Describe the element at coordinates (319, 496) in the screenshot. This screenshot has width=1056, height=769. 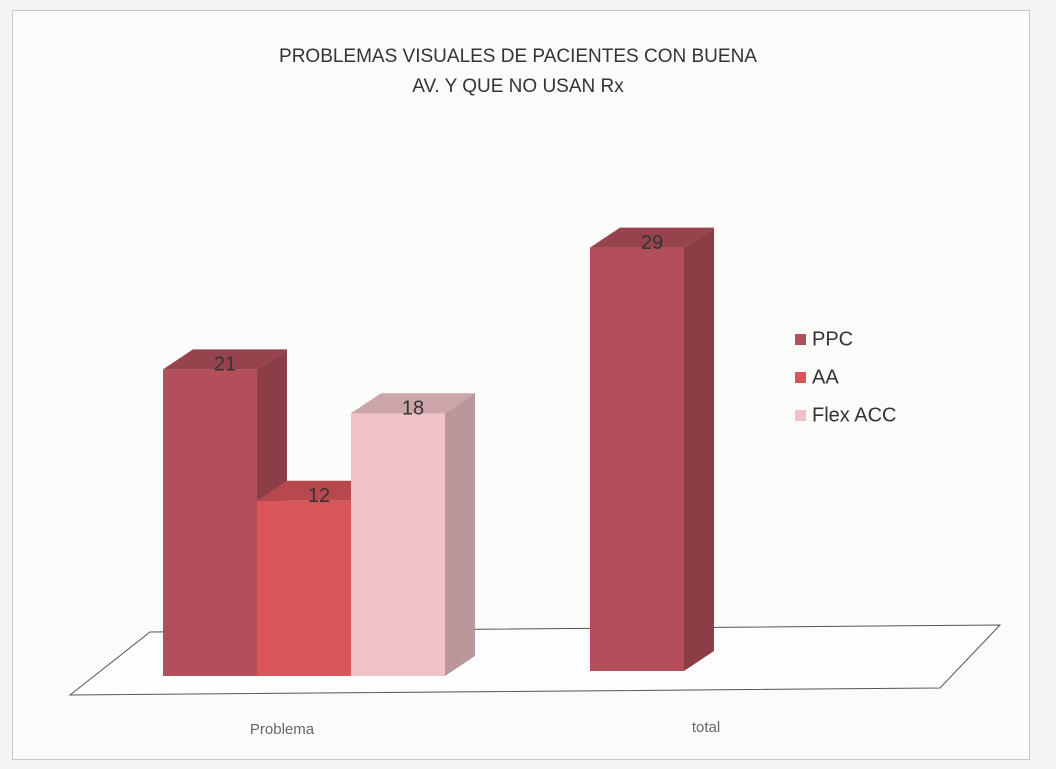
I see `data-label: 12` at that location.